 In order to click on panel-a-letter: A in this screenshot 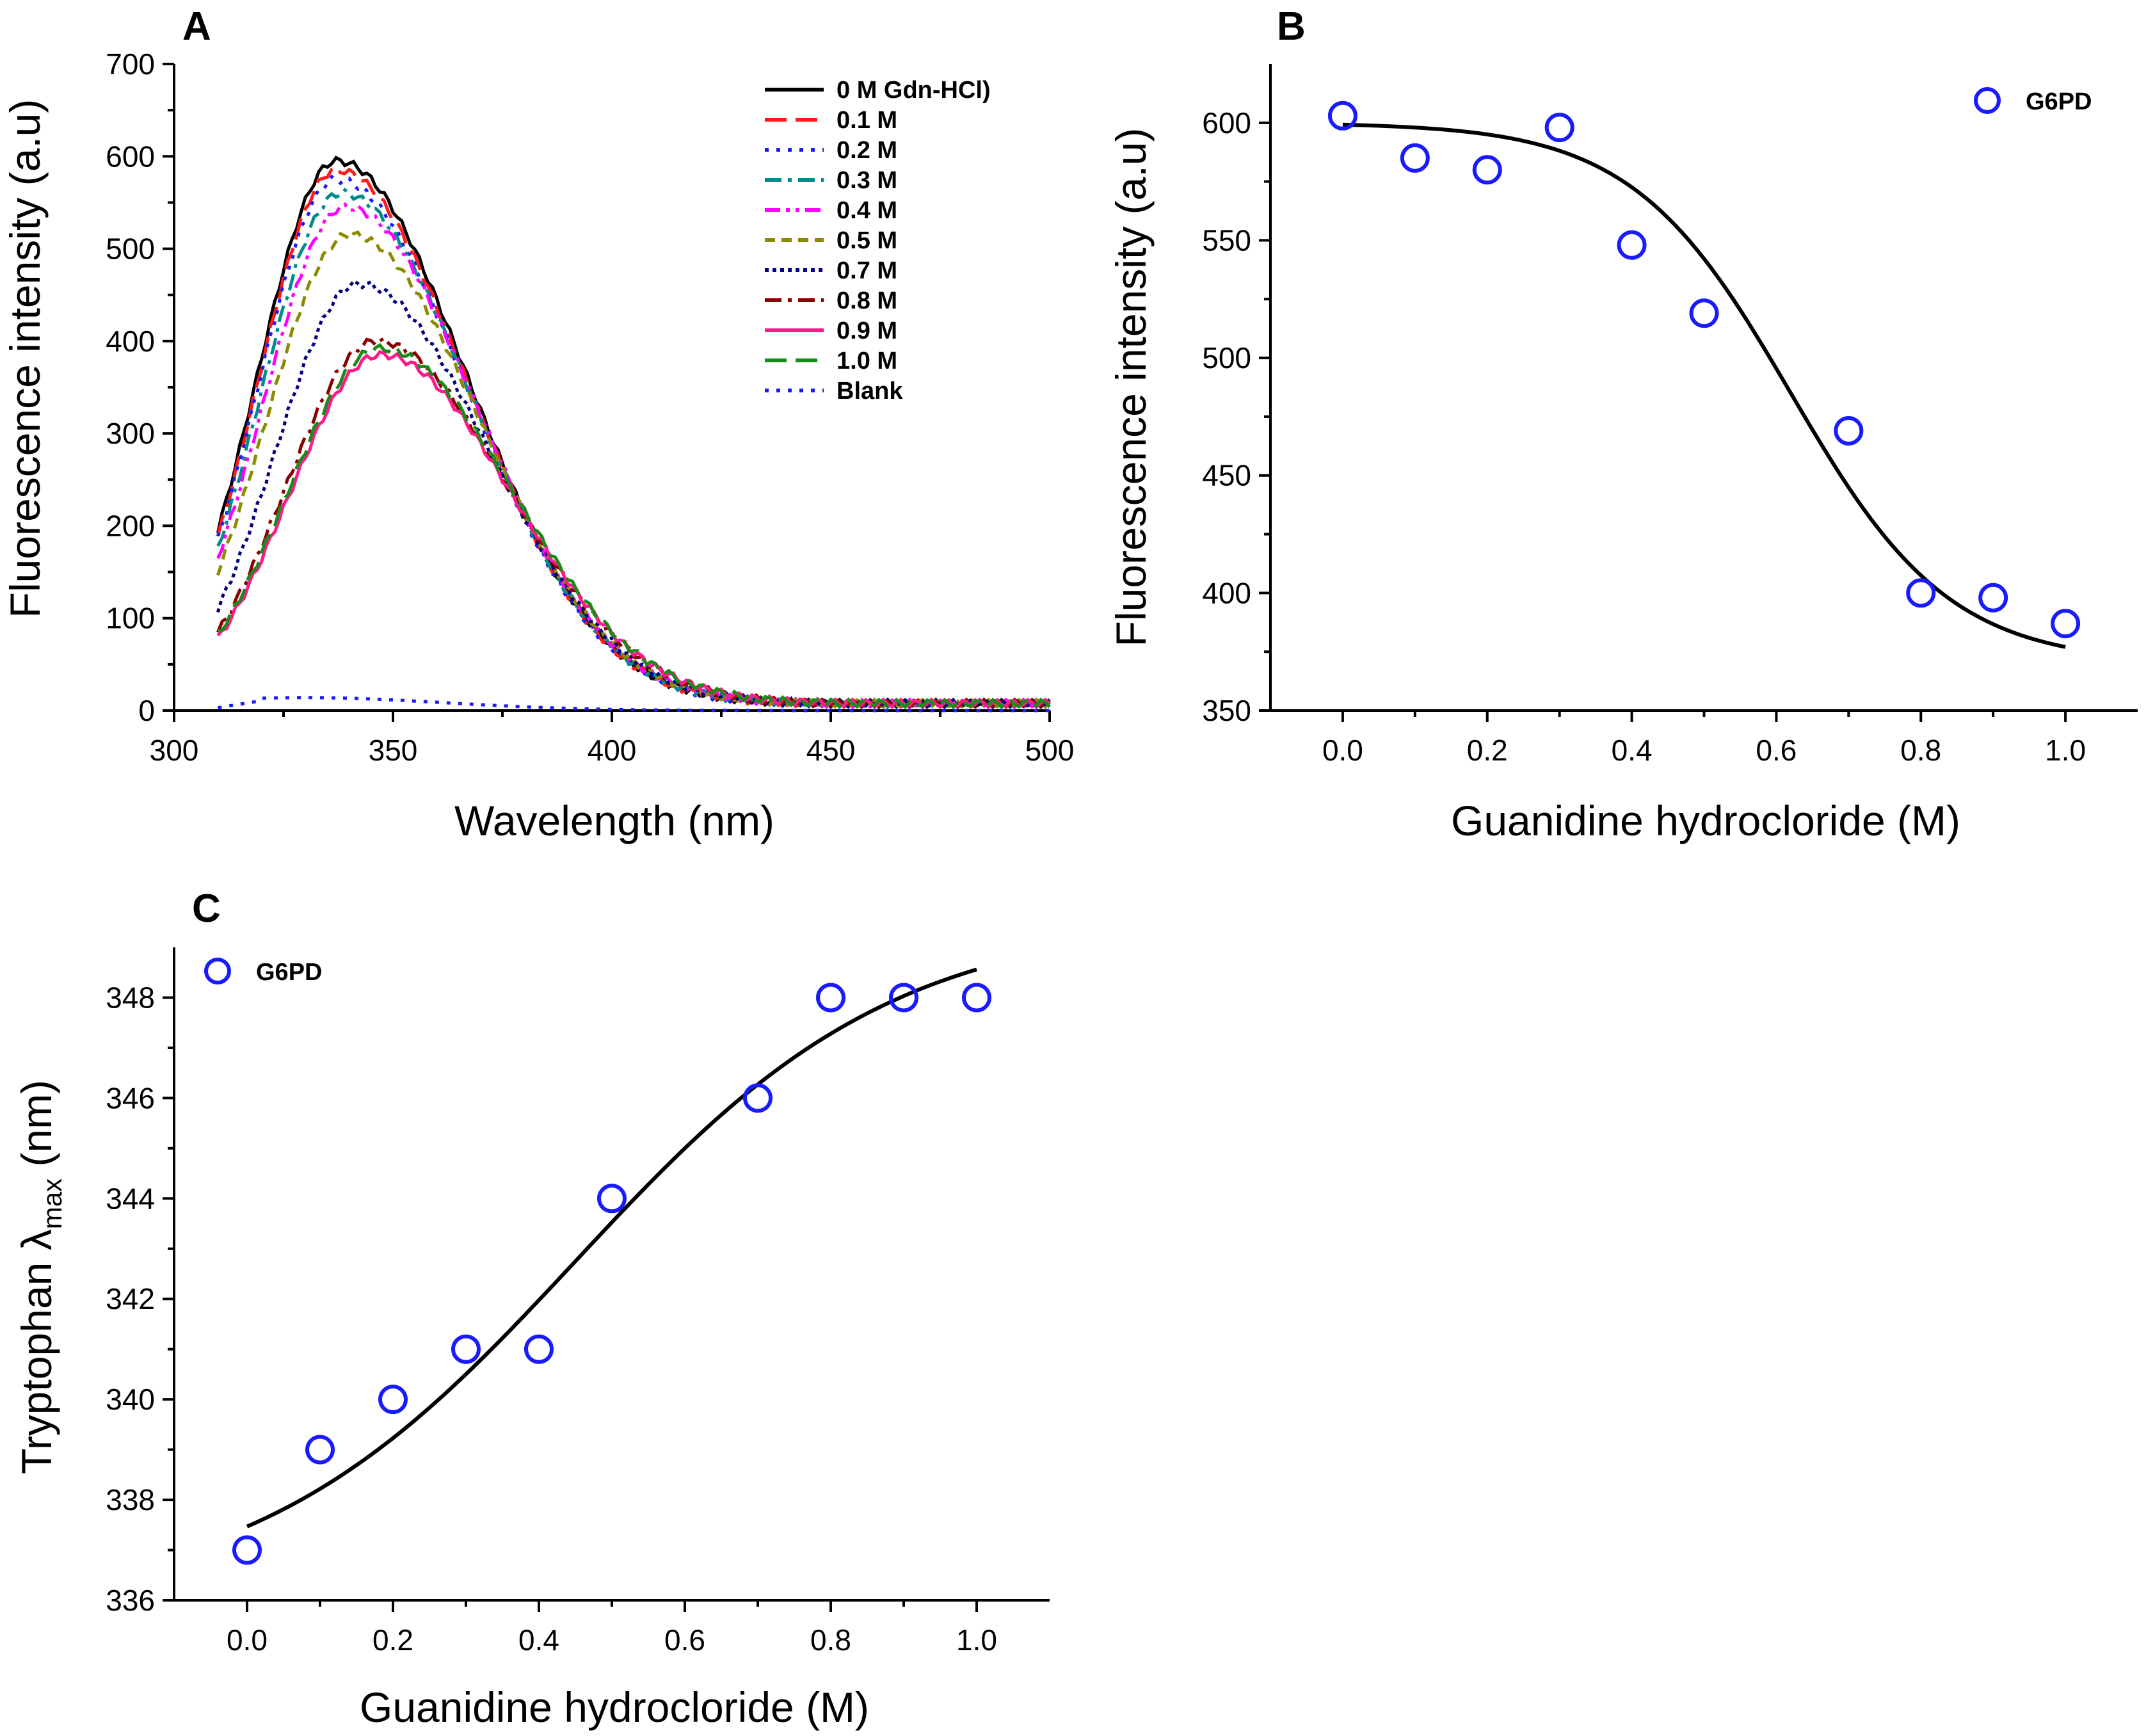, I will do `click(196, 27)`.